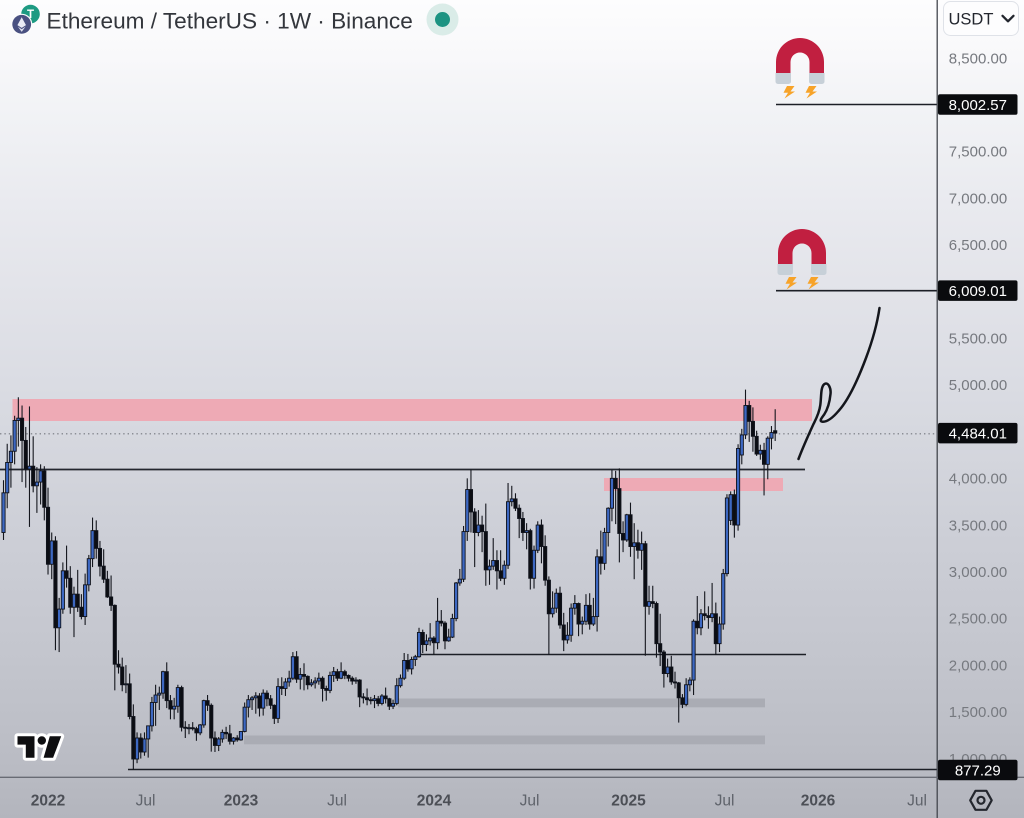 This screenshot has width=1024, height=818. I want to click on svg-text: 6,500.00, so click(978, 245).